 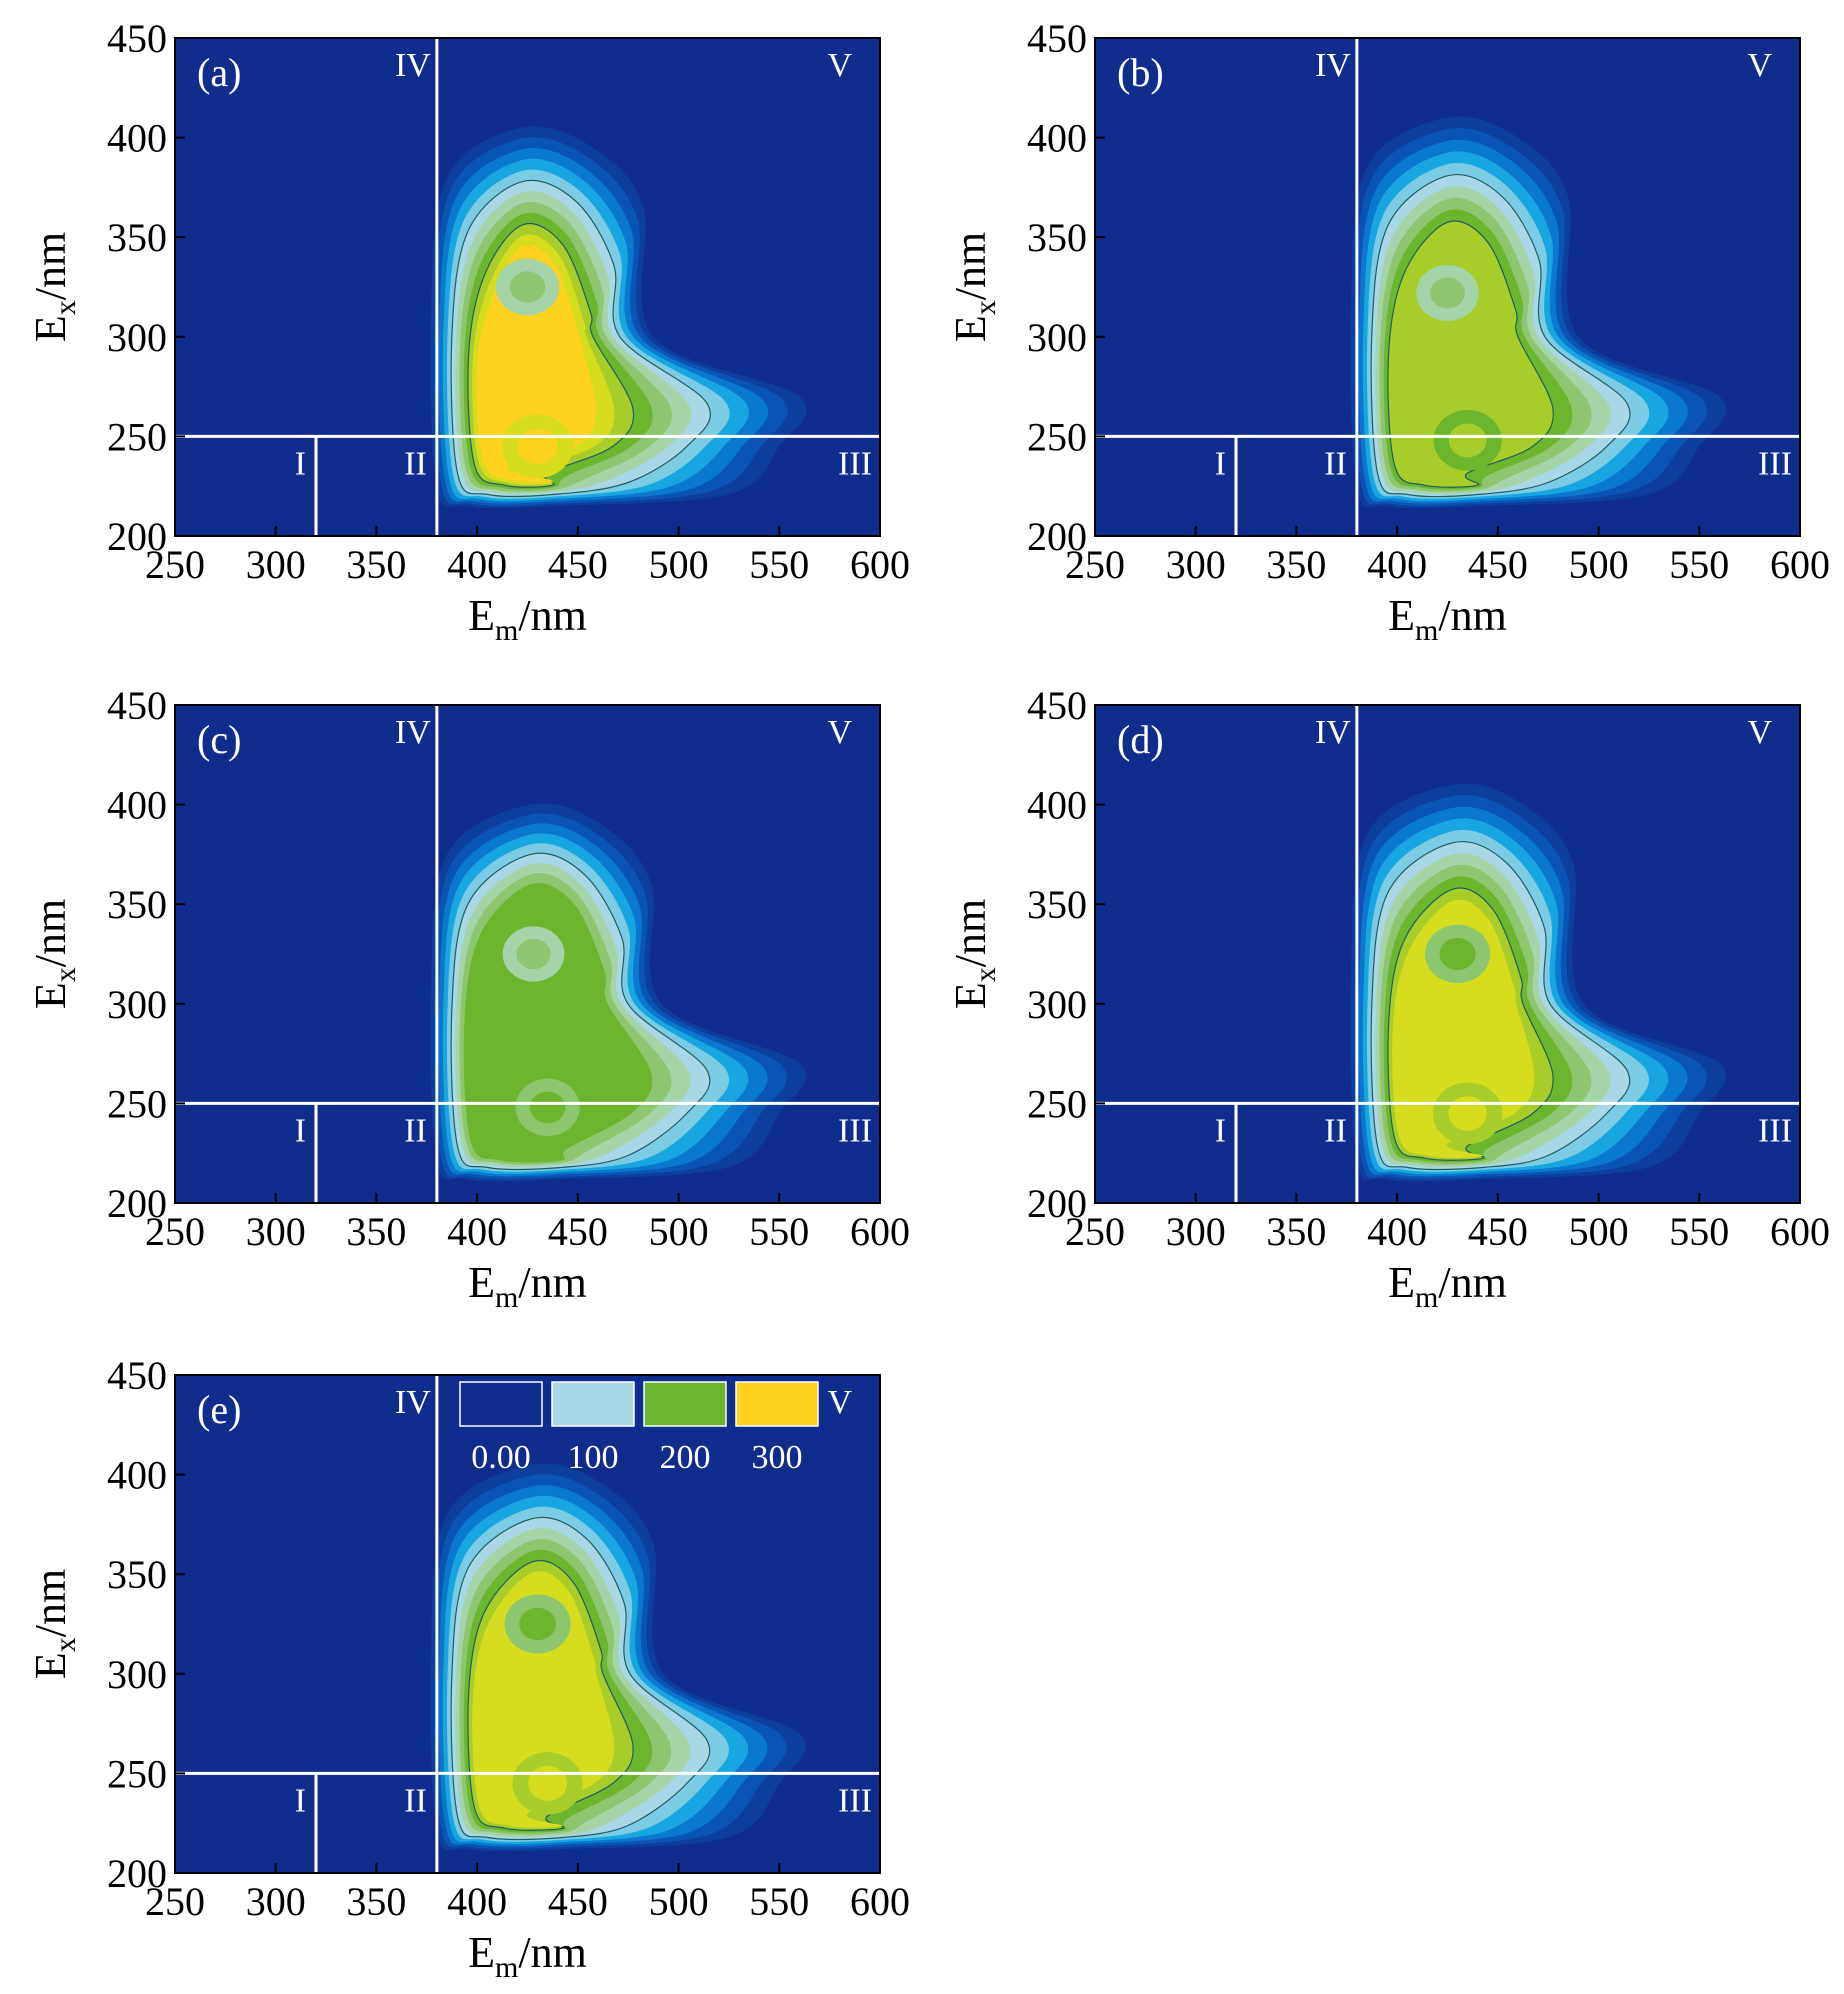 I want to click on colorbar-label: 300, so click(x=777, y=1457).